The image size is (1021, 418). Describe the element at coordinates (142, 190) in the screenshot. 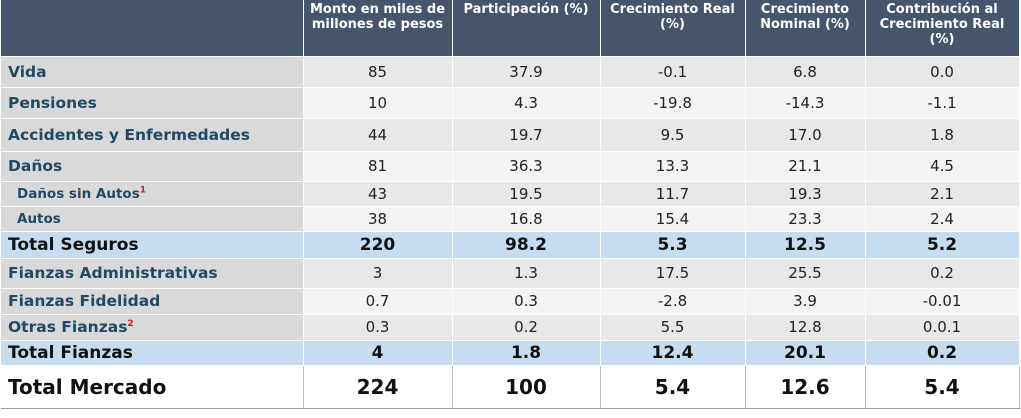

I see `footnote-marker: 1` at that location.